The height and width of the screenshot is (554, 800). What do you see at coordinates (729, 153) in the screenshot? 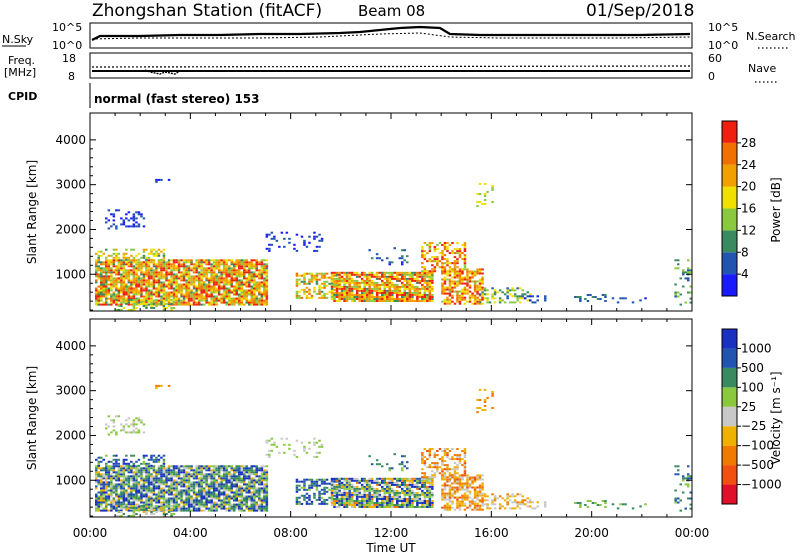
I see `colorbar-cell` at bounding box center [729, 153].